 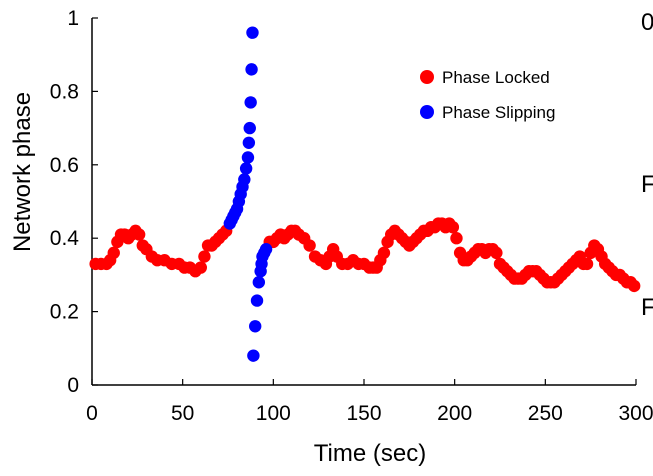 I want to click on legend-label-phase-slipping: Phase Slipping, so click(x=498, y=112).